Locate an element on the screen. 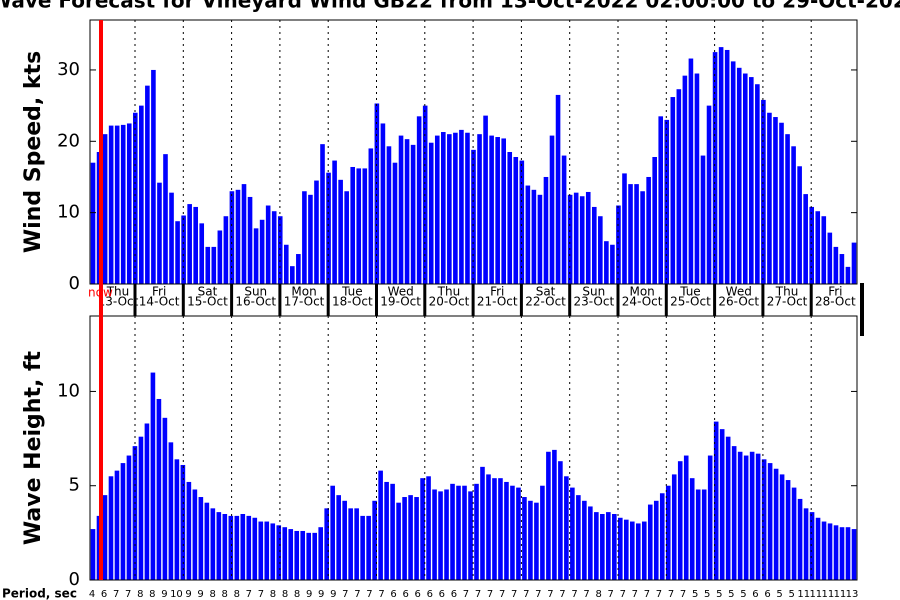  date-label: 27-Oct is located at coordinates (787, 302).